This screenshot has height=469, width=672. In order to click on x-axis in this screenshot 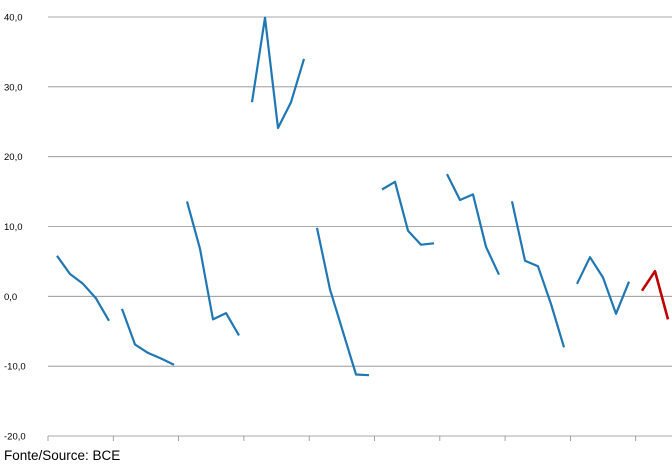, I will do `click(359, 438)`.